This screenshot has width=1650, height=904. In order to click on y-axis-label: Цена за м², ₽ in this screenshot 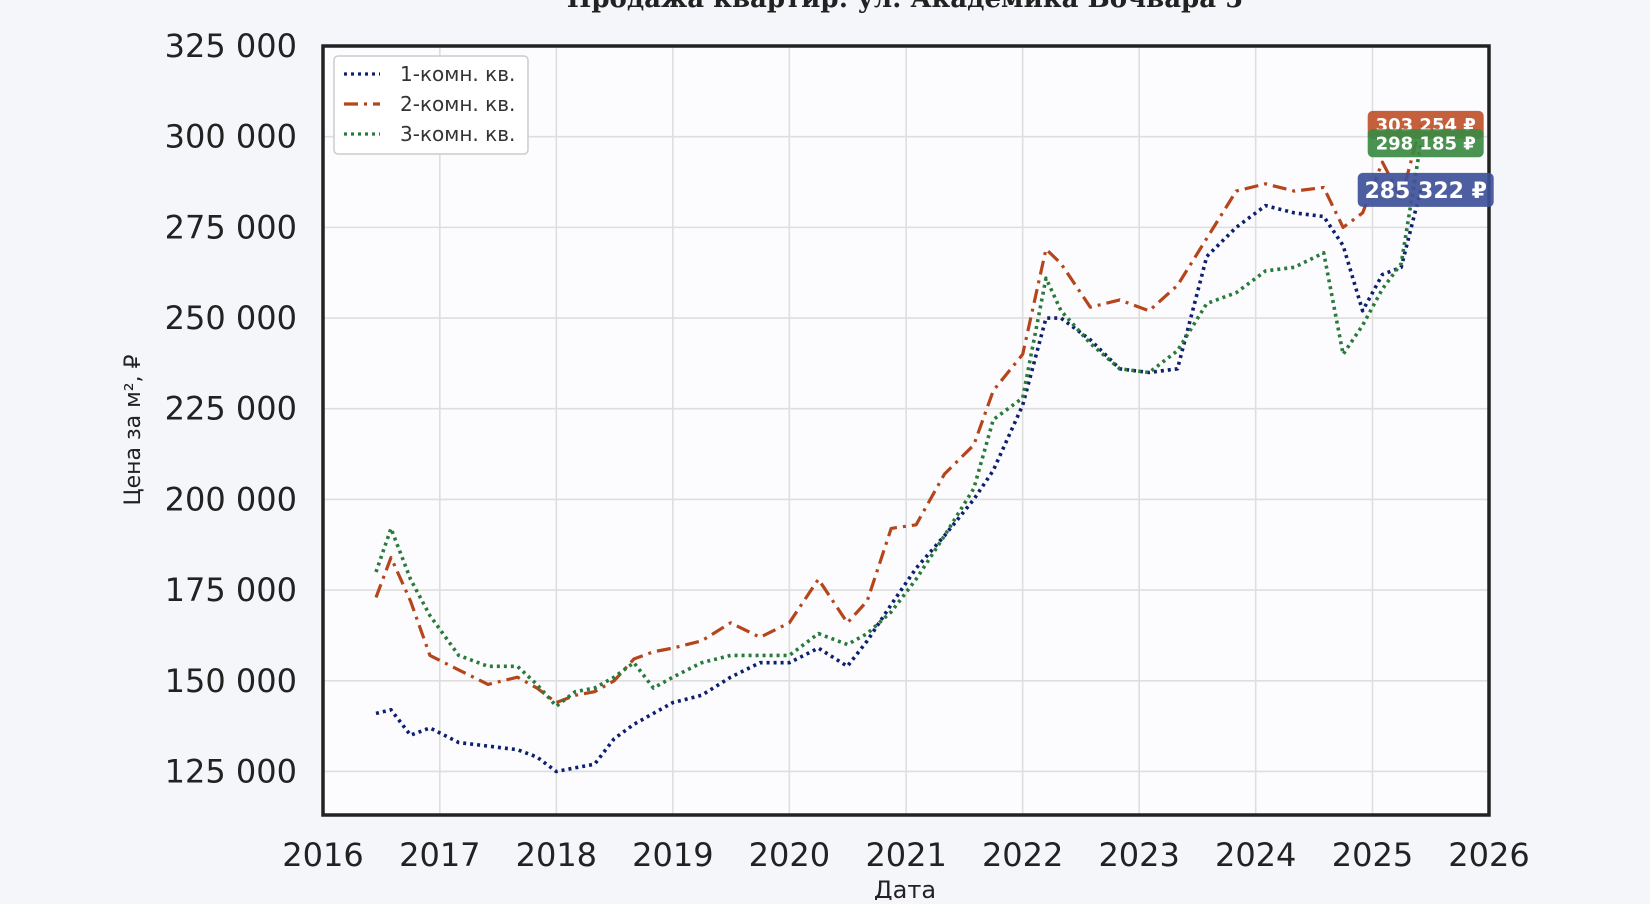, I will do `click(133, 429)`.